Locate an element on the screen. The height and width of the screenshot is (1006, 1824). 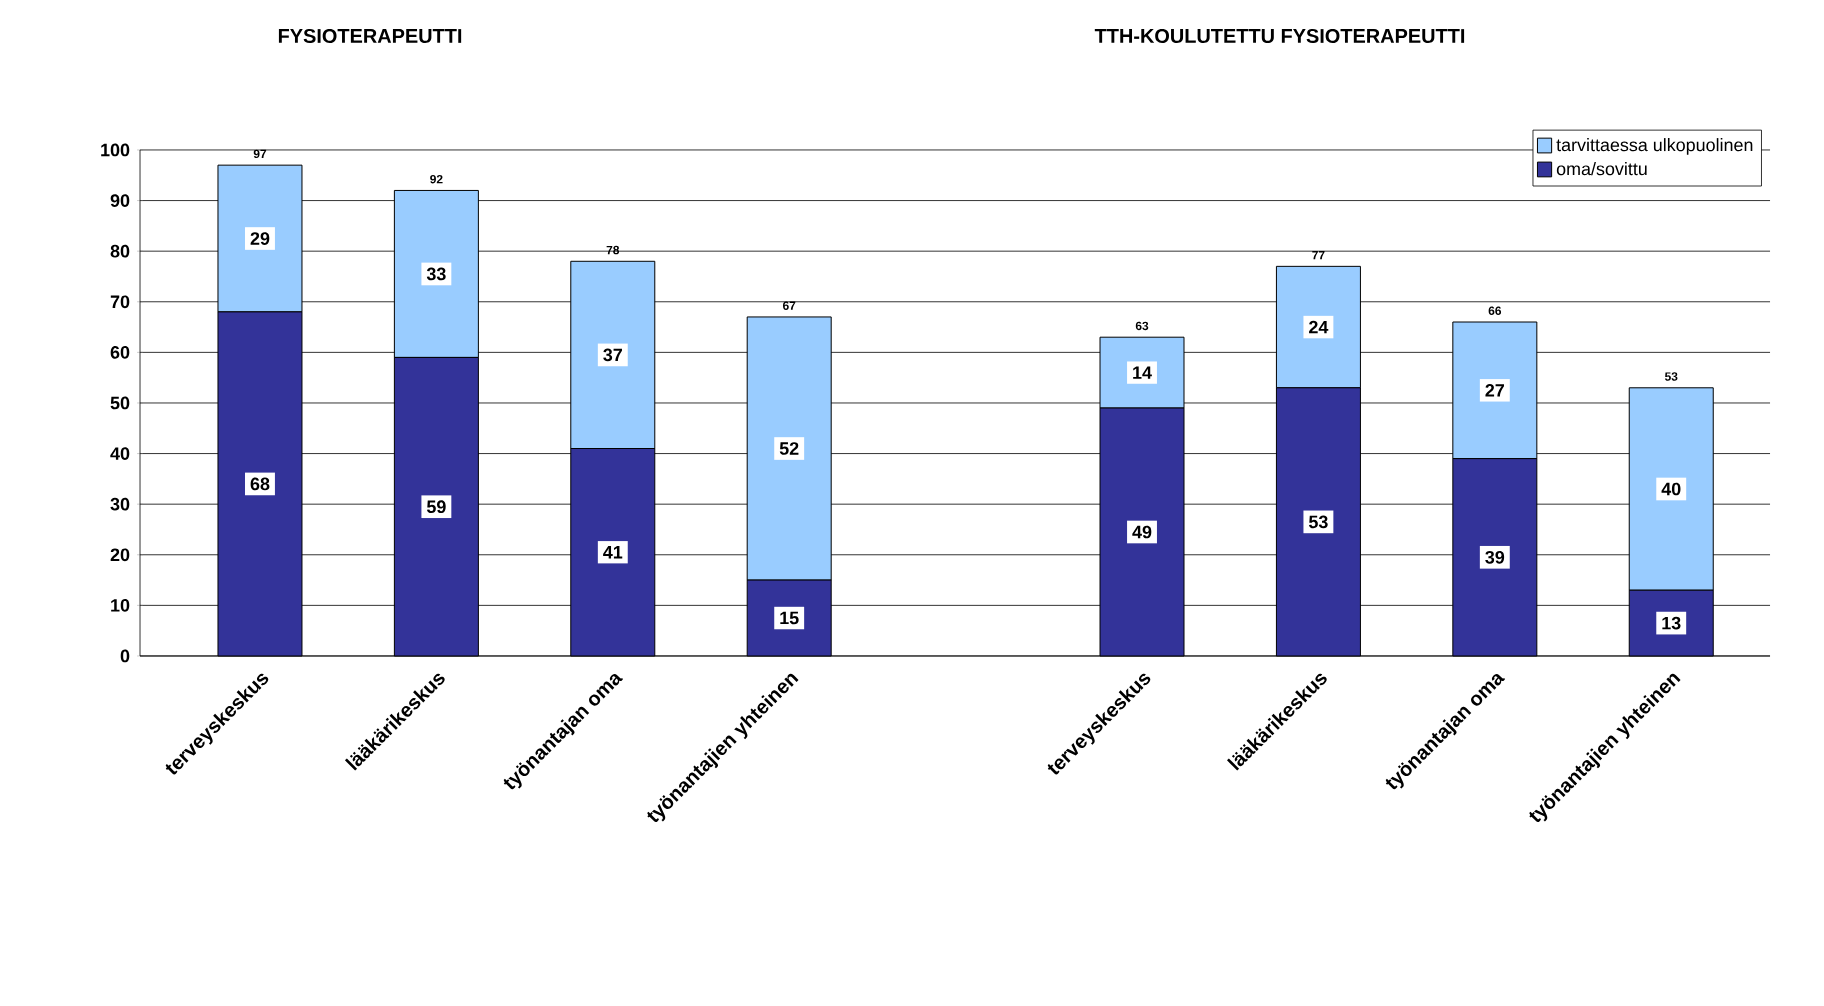
y-tick-label: 80 is located at coordinates (120, 251).